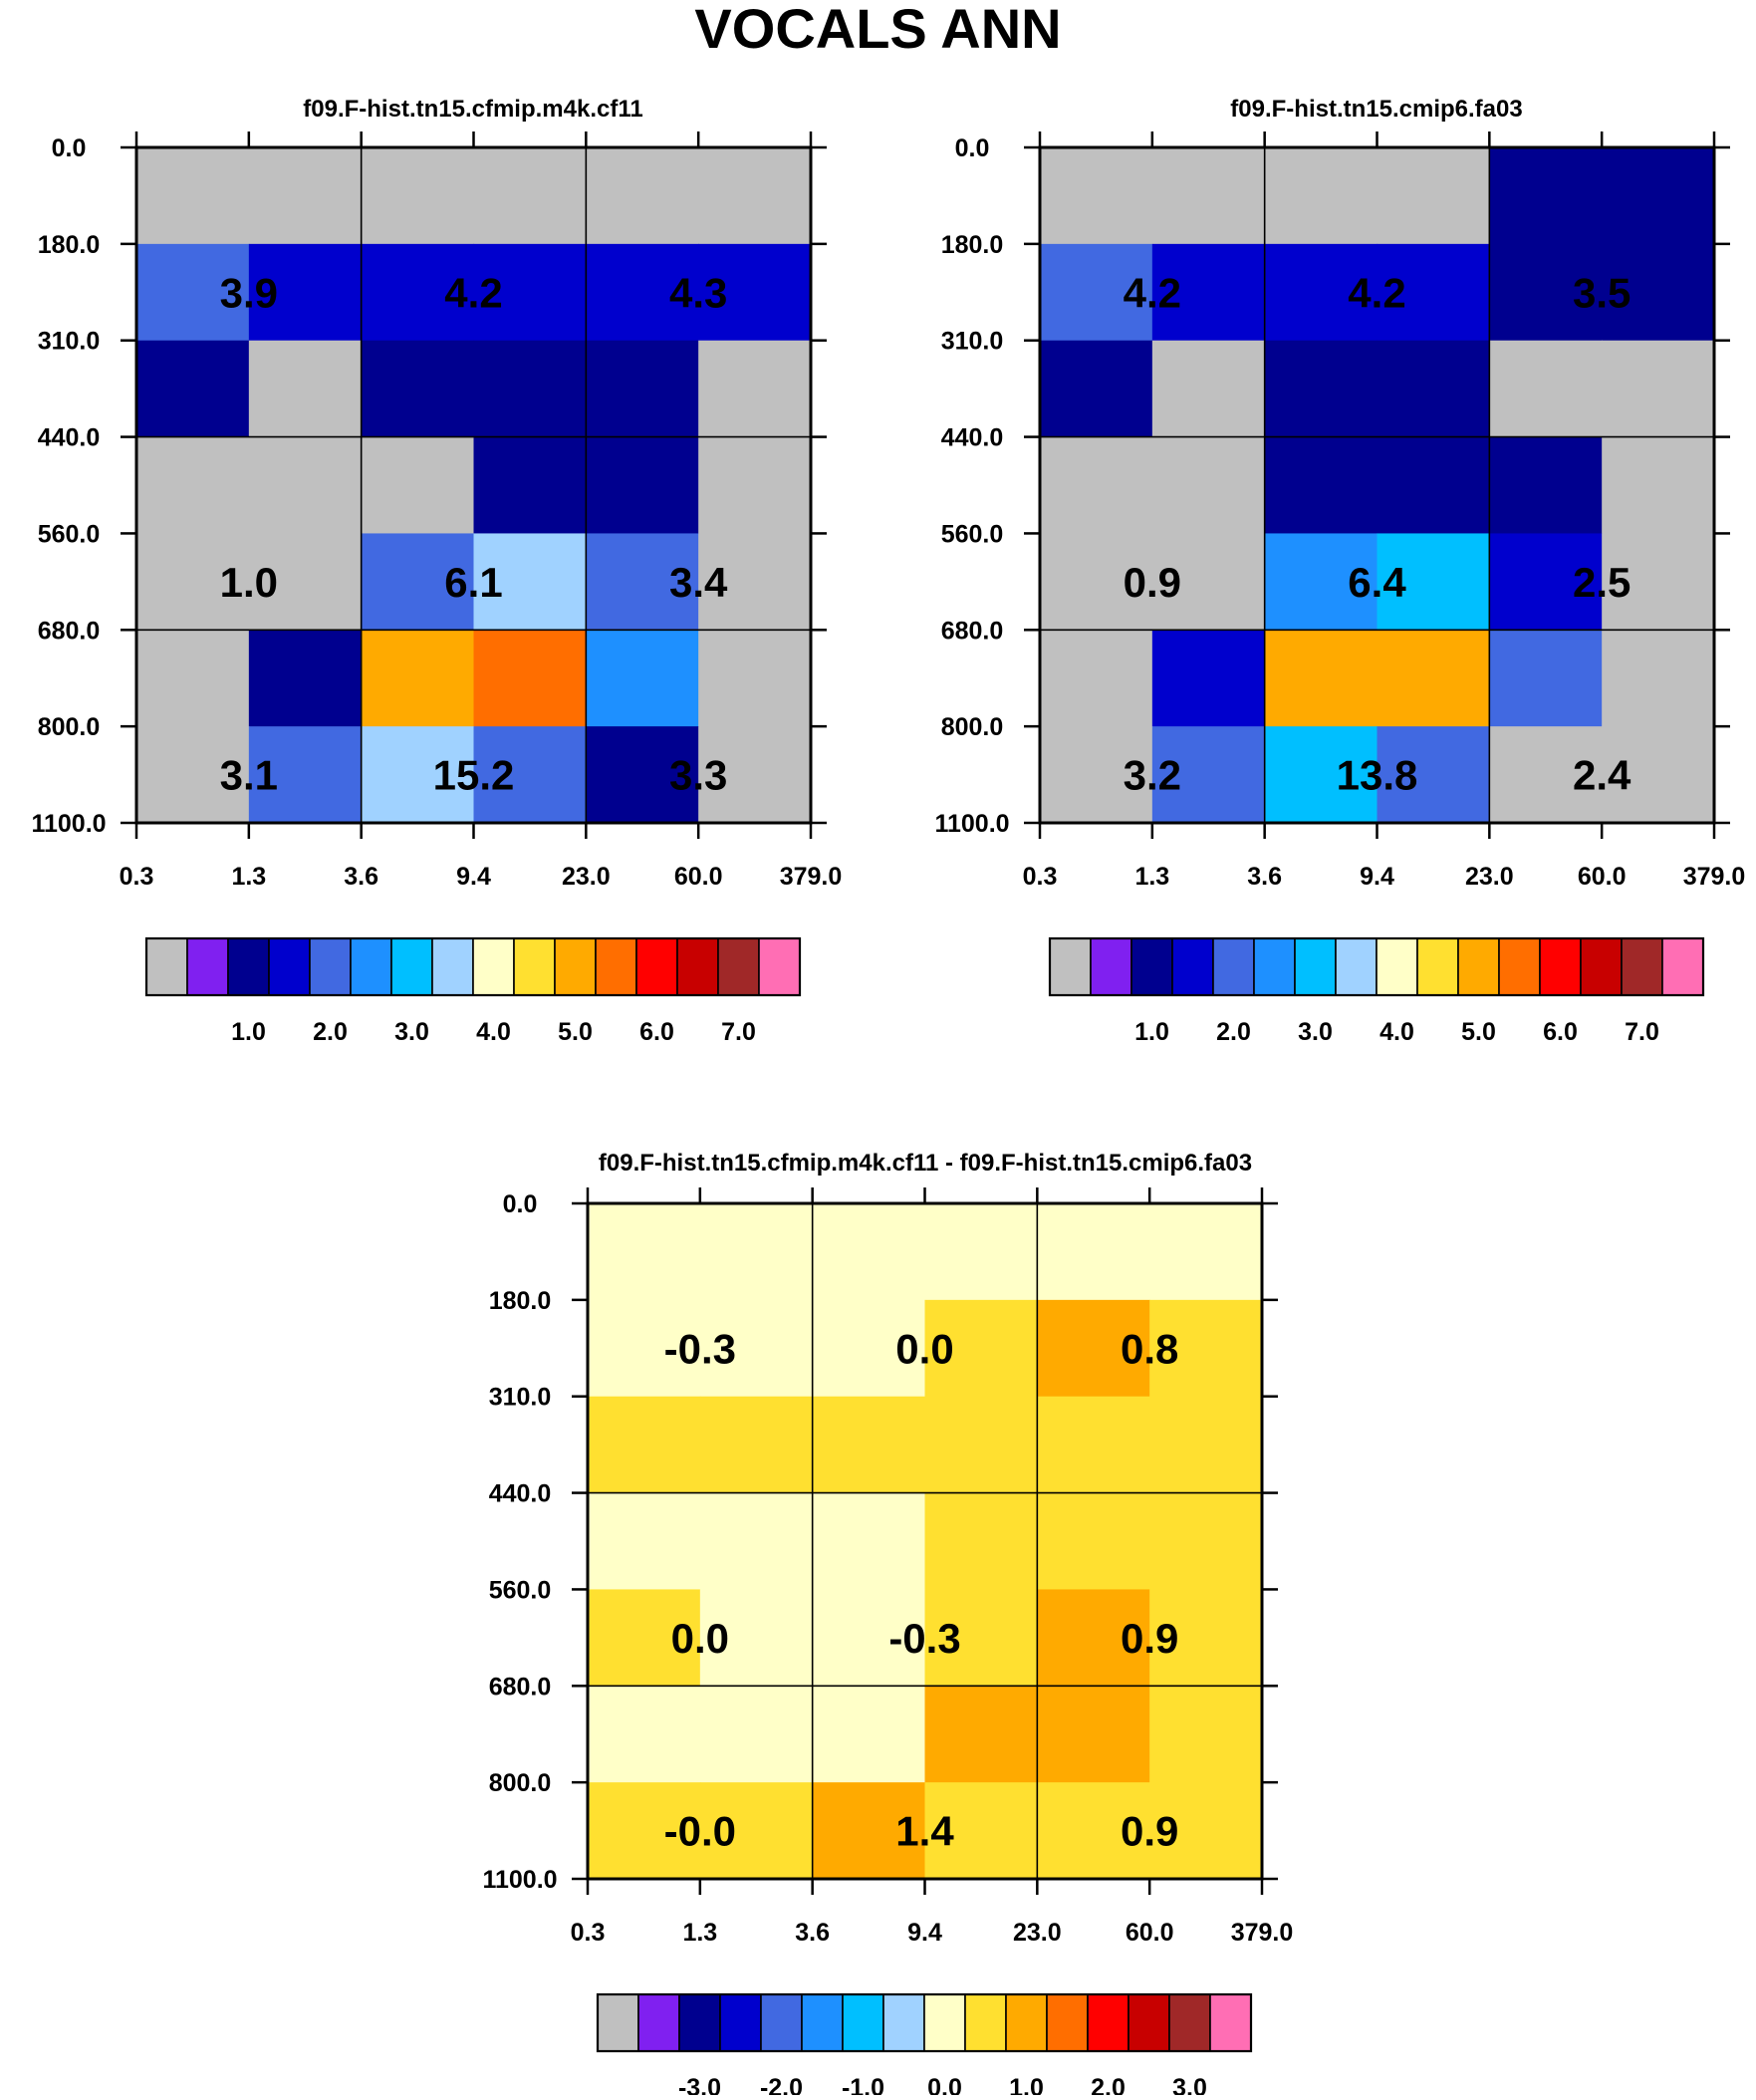 The height and width of the screenshot is (2100, 1756). Describe the element at coordinates (656, 1032) in the screenshot. I see `colorbar-label: 6.0` at that location.